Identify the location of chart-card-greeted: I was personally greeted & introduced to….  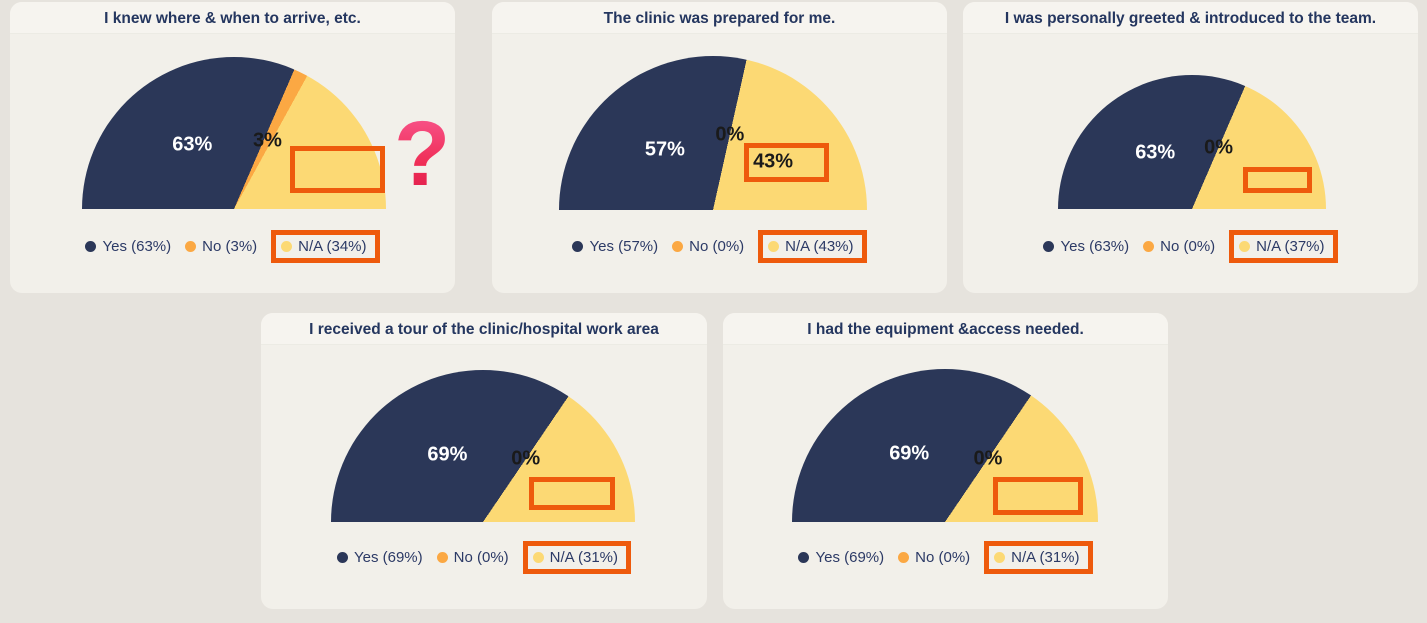
(1190, 147).